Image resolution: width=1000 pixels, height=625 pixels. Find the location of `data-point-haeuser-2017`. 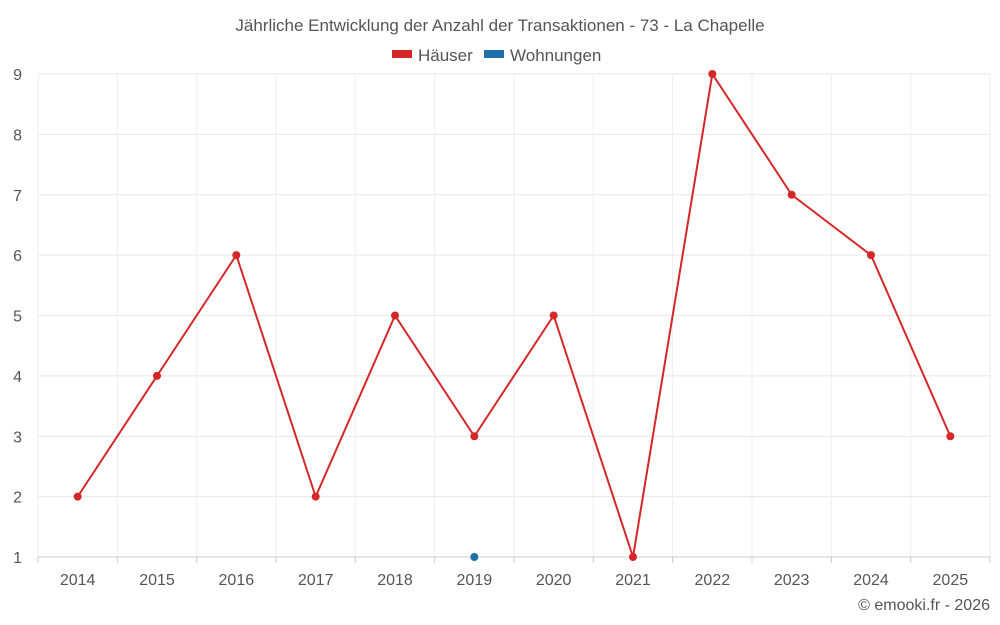

data-point-haeuser-2017 is located at coordinates (315, 496).